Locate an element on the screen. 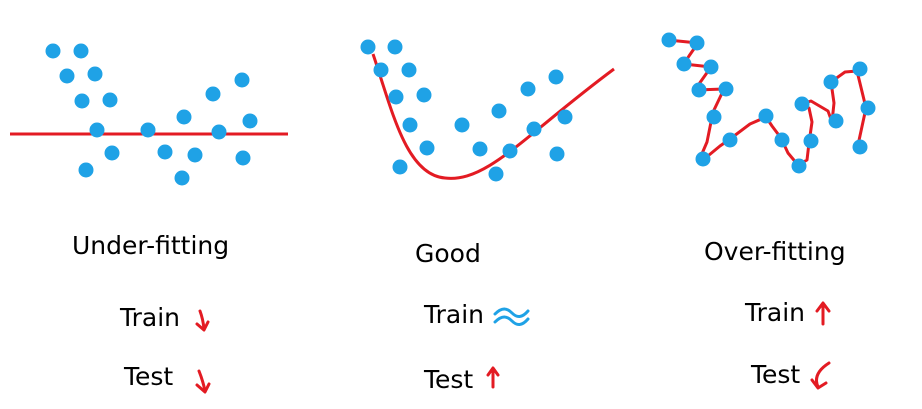 Image resolution: width=922 pixels, height=409 pixels. over-fitting-train-label: Train is located at coordinates (774, 312).